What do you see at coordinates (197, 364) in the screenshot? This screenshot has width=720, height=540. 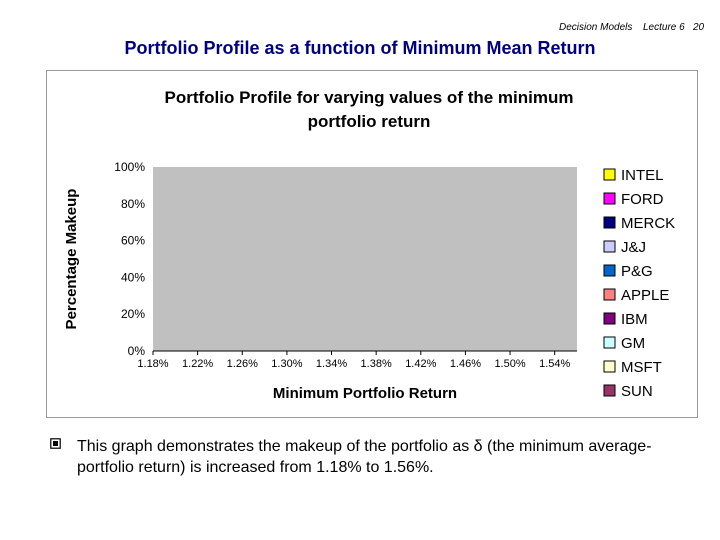 I see `x-tick-label: 1.22%` at bounding box center [197, 364].